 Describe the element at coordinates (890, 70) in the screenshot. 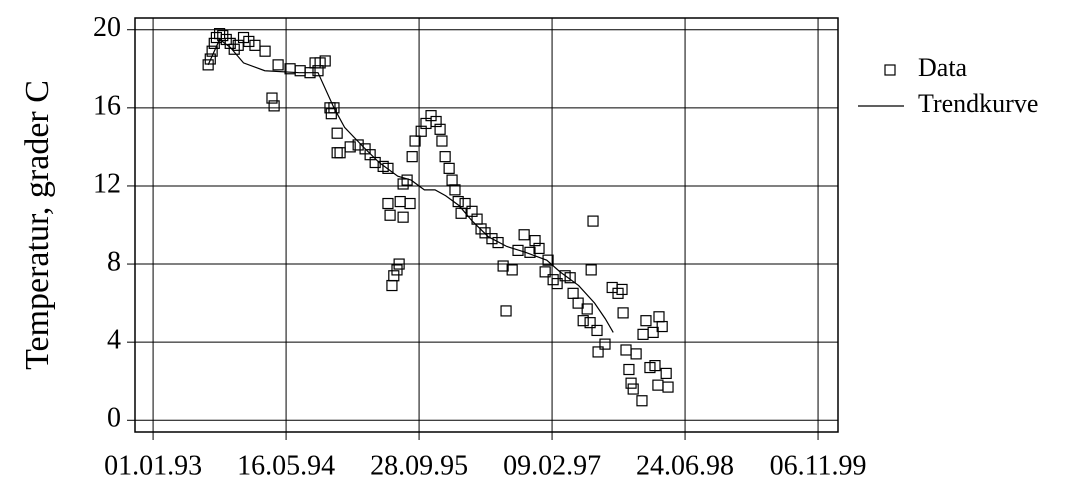

I see `legend-marker` at that location.